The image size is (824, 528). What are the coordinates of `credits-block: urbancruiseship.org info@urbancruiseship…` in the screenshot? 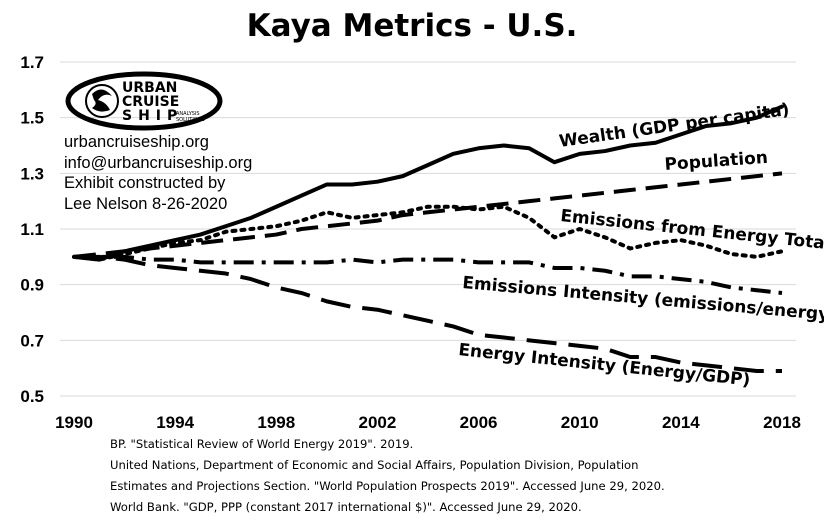 It's located at (158, 173).